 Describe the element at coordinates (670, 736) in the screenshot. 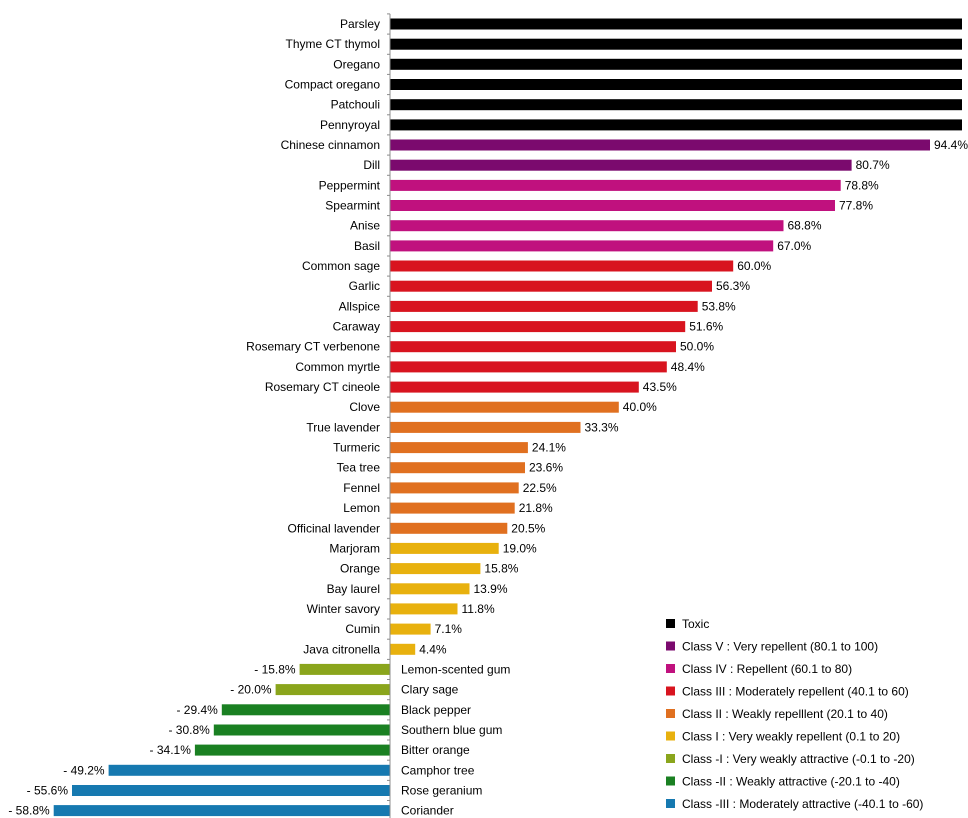

I see `legend-swatch-i` at that location.